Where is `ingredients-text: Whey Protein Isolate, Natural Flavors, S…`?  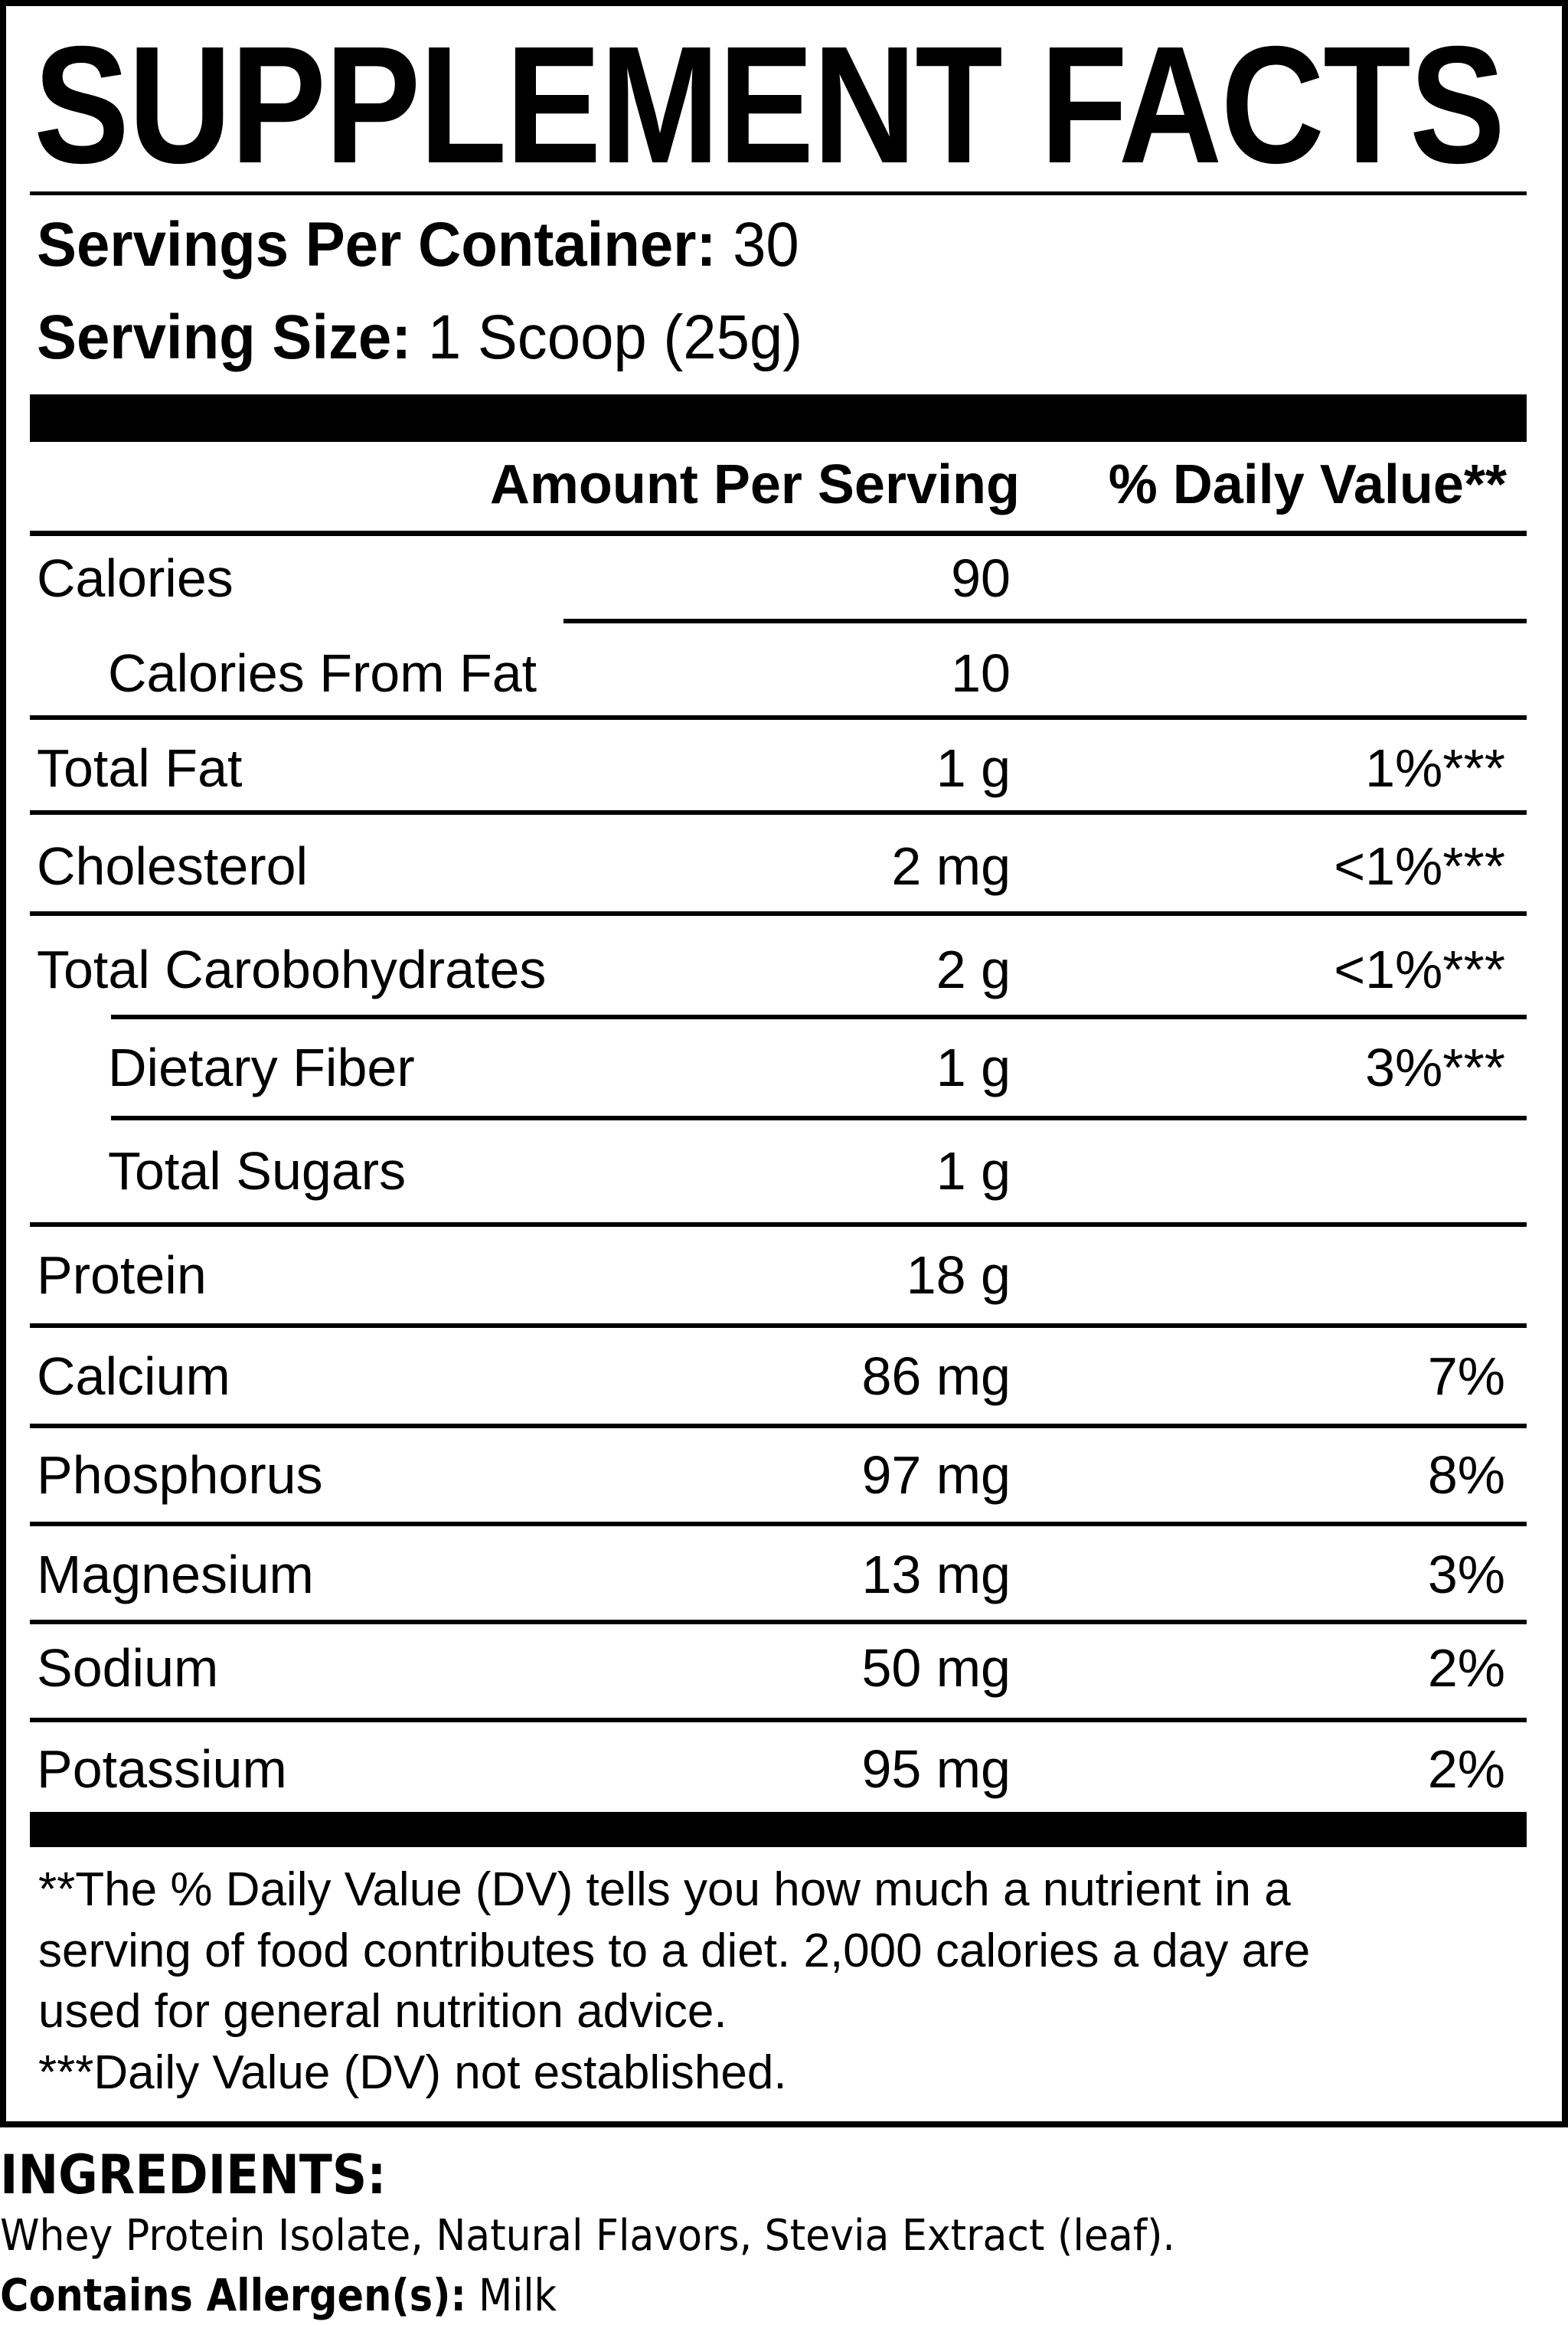 ingredients-text: Whey Protein Isolate, Natural Flavors, S… is located at coordinates (587, 2236).